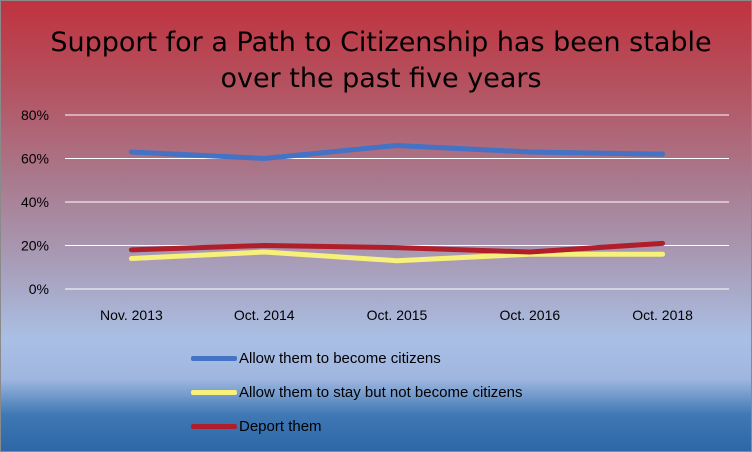  Describe the element at coordinates (264, 315) in the screenshot. I see `x-tick-label: Oct. 2014` at that location.